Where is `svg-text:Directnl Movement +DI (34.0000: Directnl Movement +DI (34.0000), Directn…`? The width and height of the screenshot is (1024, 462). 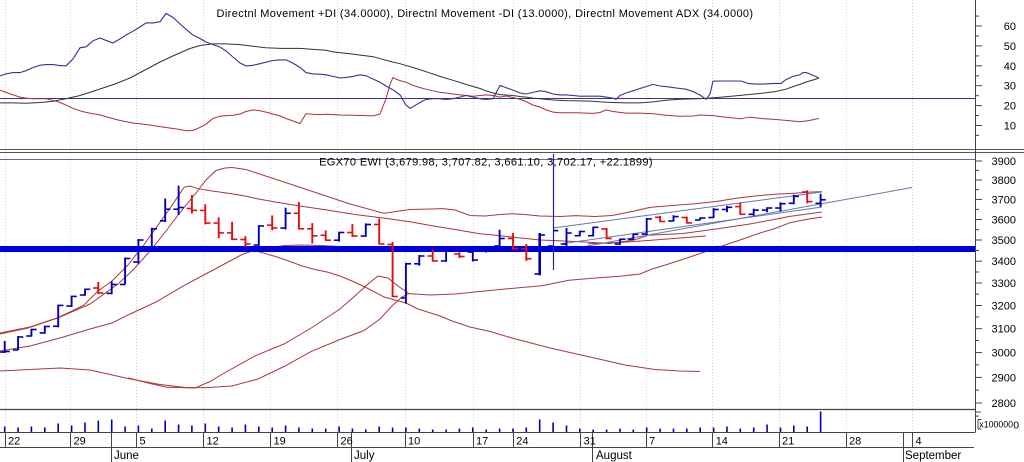
svg-text:Directnl Movement +DI (34.0000: Directnl Movement +DI (34.0000), Directn… is located at coordinates (485, 14).